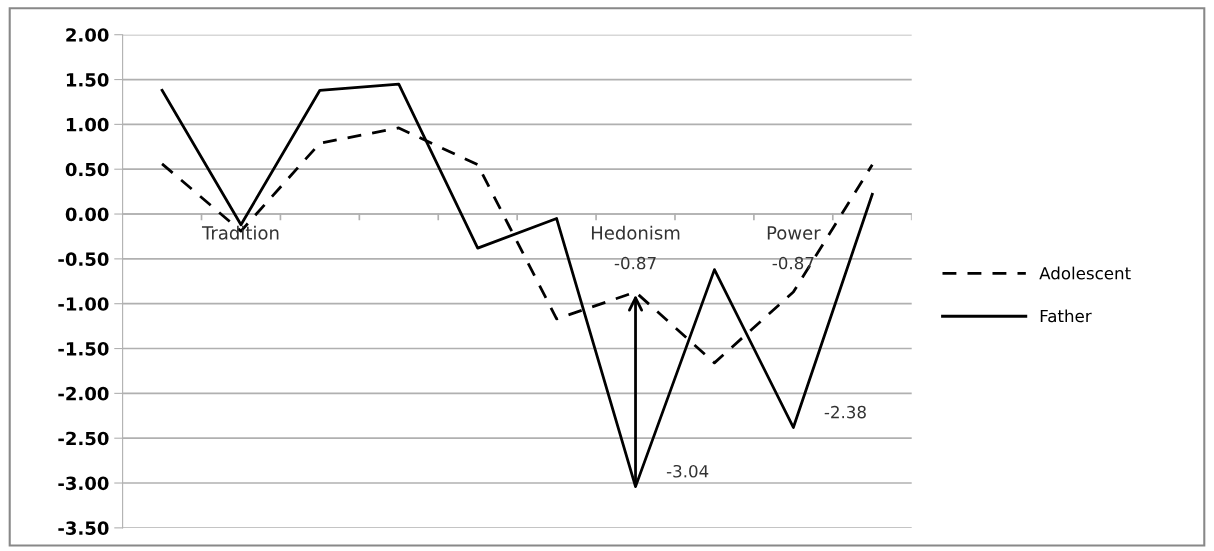 The width and height of the screenshot is (1214, 551). I want to click on x-tick-label: Power, so click(794, 233).